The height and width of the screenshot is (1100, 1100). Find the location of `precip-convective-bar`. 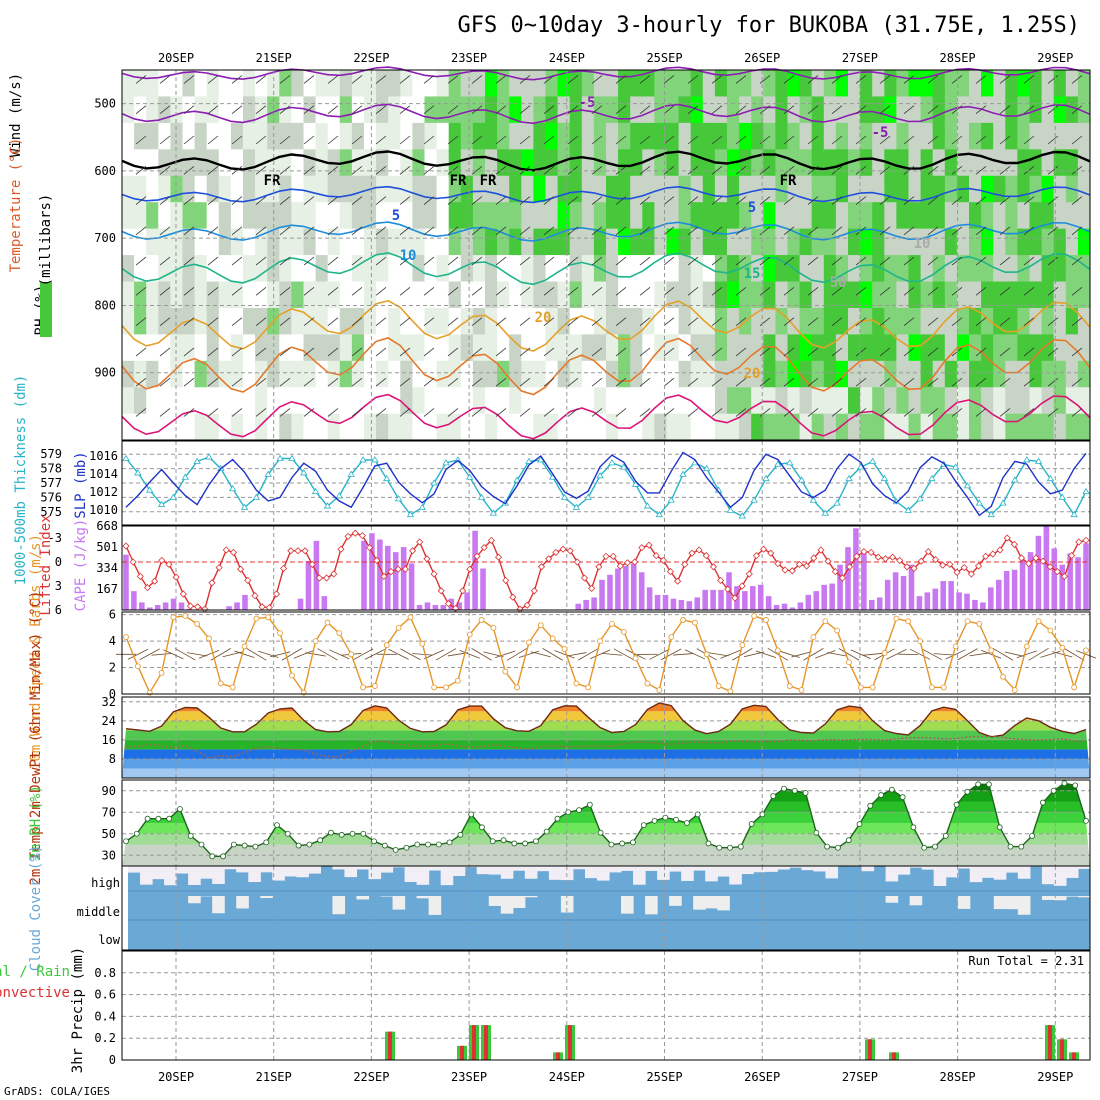

precip-convective-bar is located at coordinates (870, 1049).